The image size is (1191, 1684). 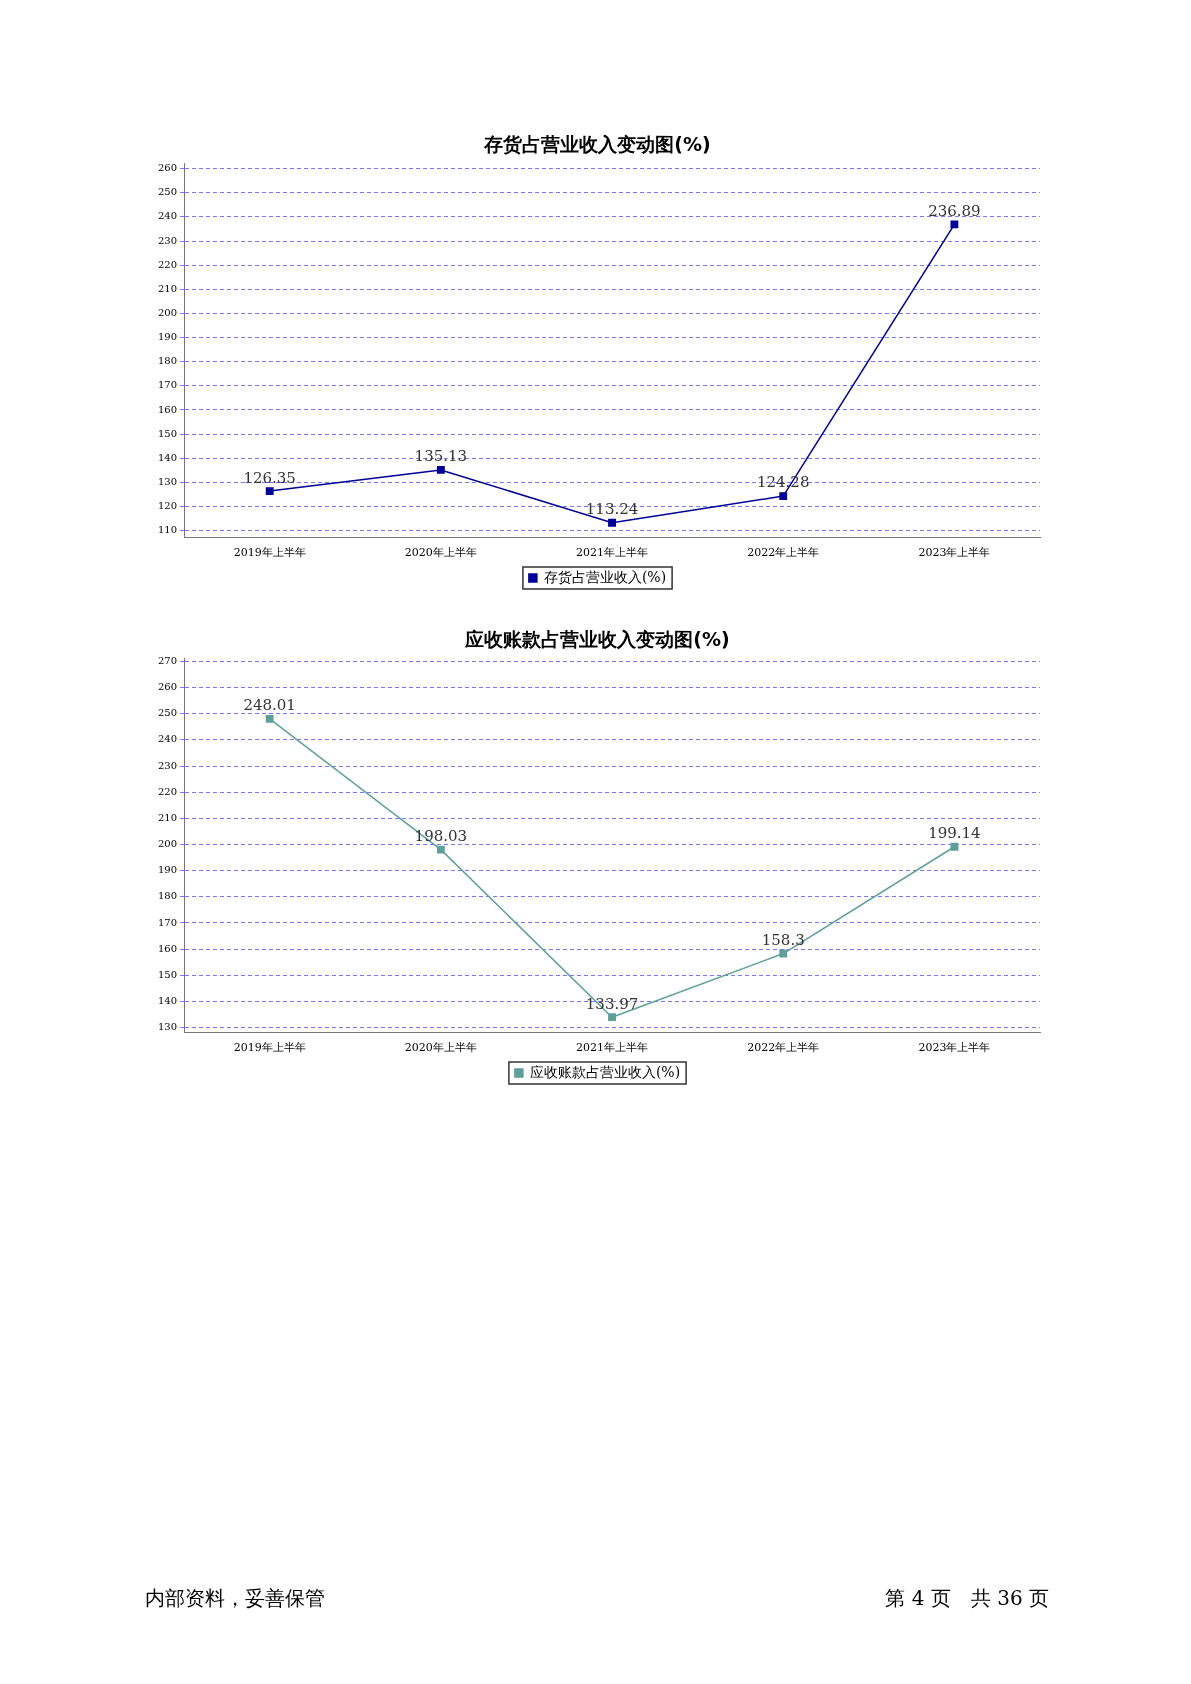 What do you see at coordinates (167, 661) in the screenshot?
I see `y-tick-label: 270` at bounding box center [167, 661].